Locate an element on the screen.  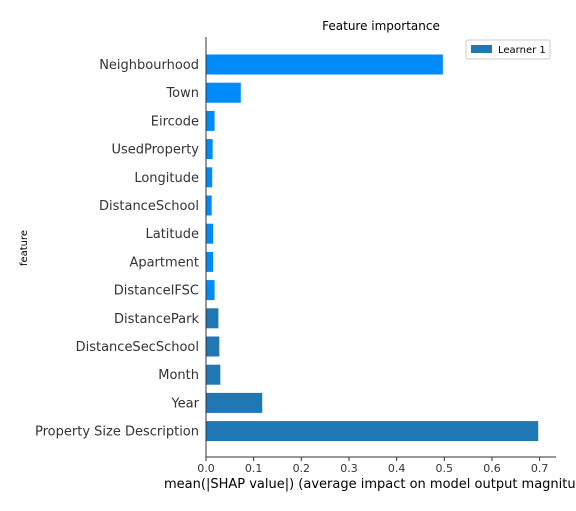
y-tick-label: Neighbourhood is located at coordinates (149, 65).